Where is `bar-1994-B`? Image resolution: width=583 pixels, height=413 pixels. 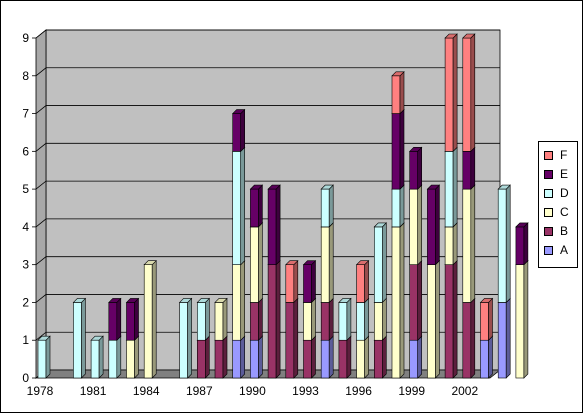 bar-1994-B is located at coordinates (327, 319).